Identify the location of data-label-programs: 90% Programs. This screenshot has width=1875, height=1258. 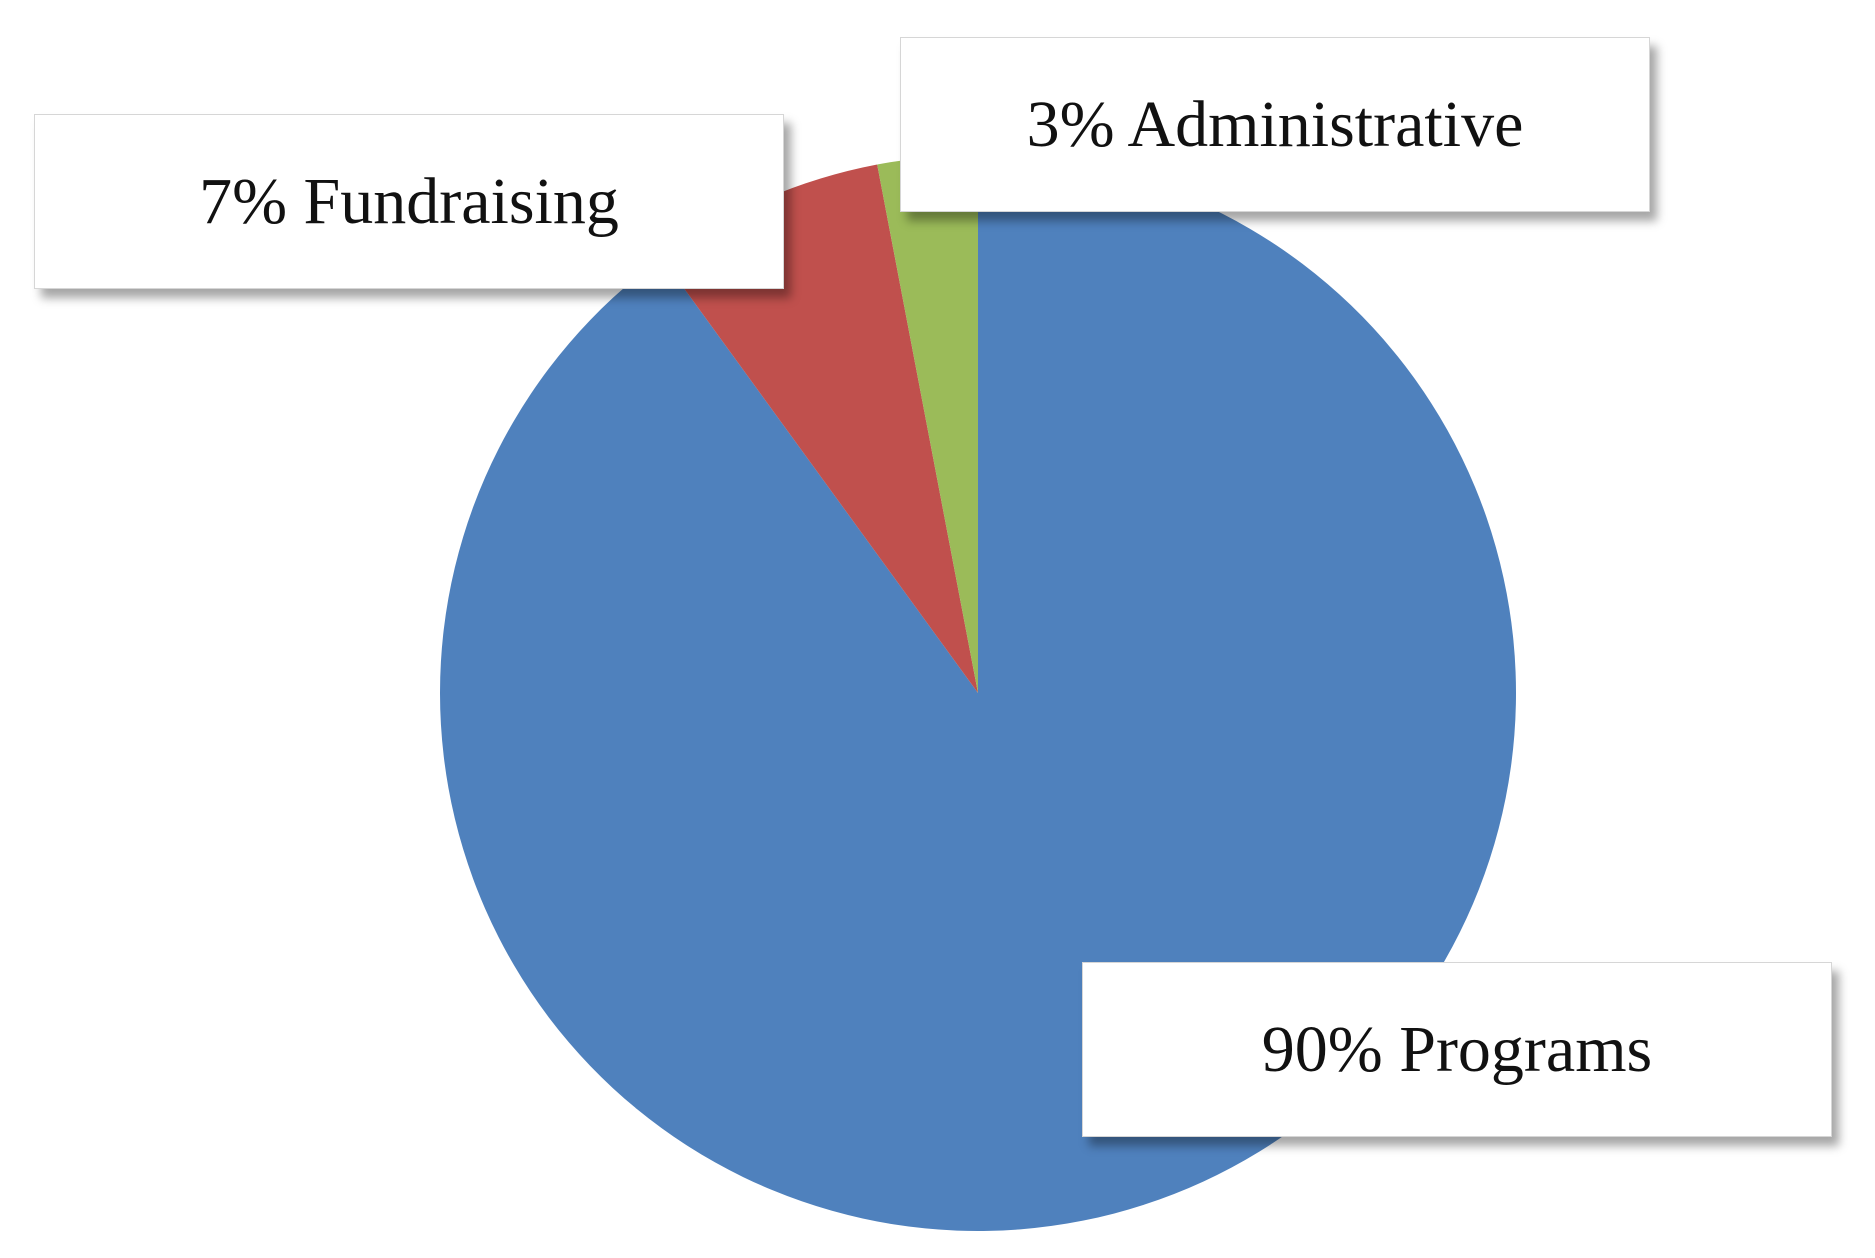
(1457, 1049).